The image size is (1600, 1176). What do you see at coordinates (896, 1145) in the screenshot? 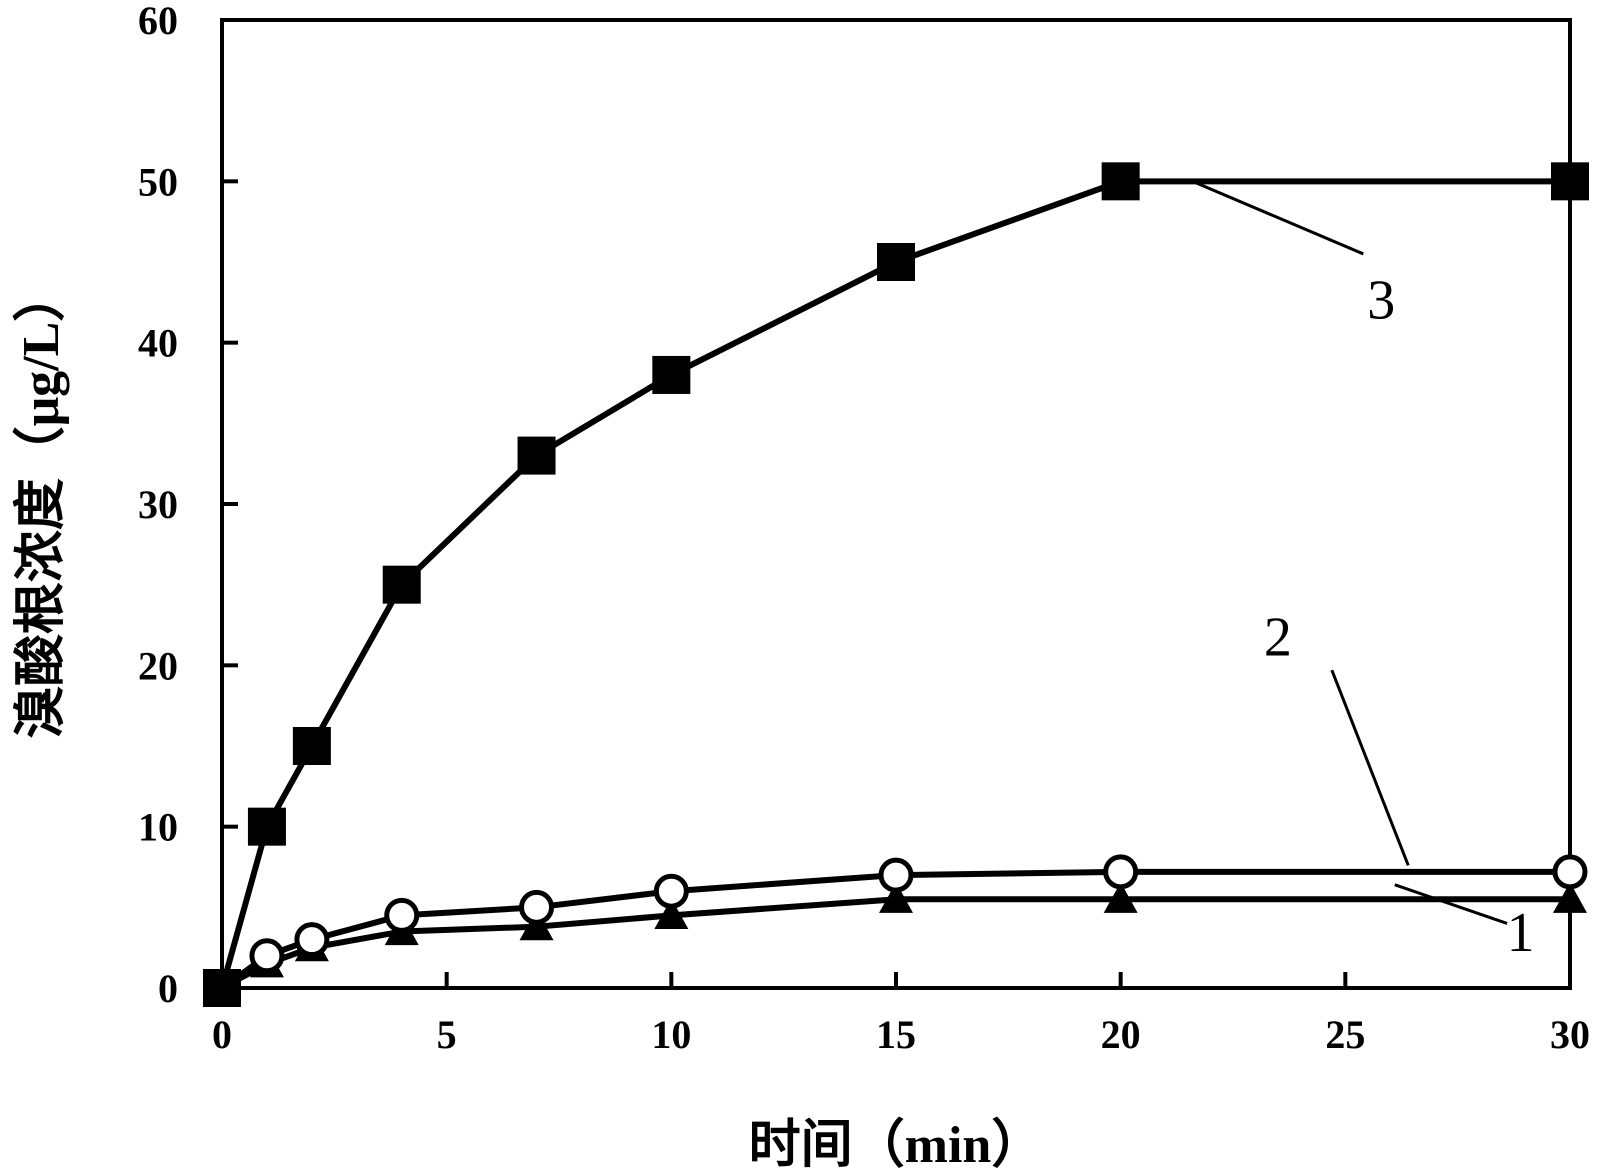
I see `x-axis-title: 时间（min）` at bounding box center [896, 1145].